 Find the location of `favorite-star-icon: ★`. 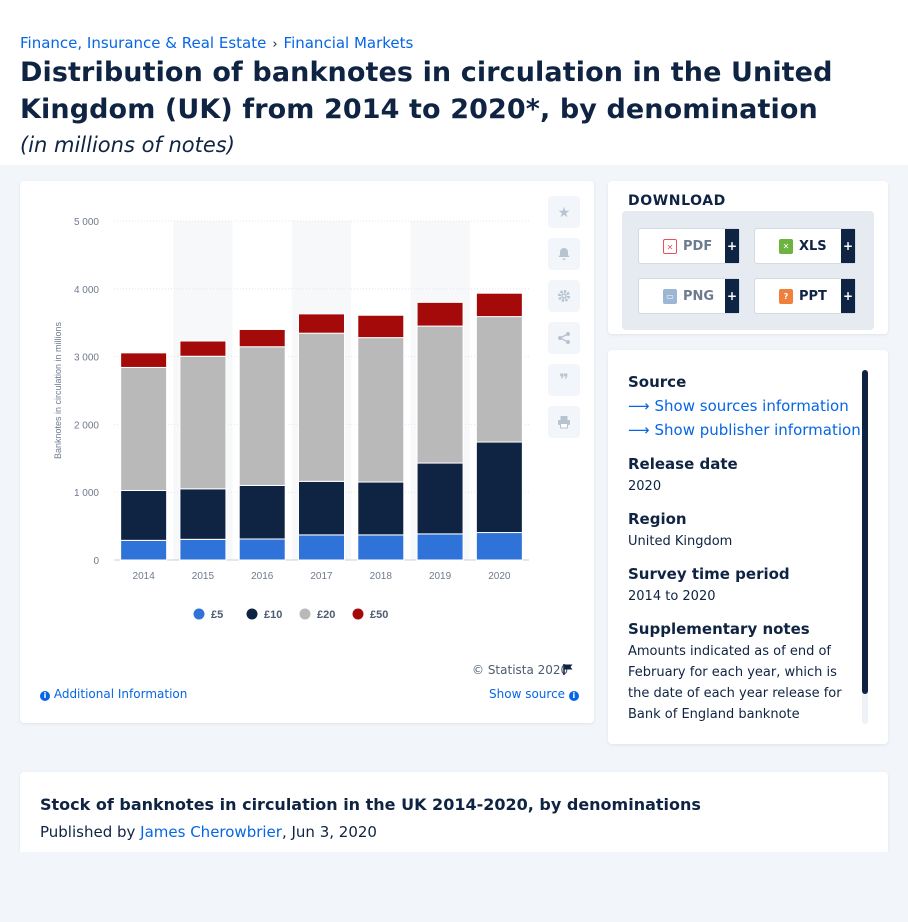

favorite-star-icon: ★ is located at coordinates (564, 212).